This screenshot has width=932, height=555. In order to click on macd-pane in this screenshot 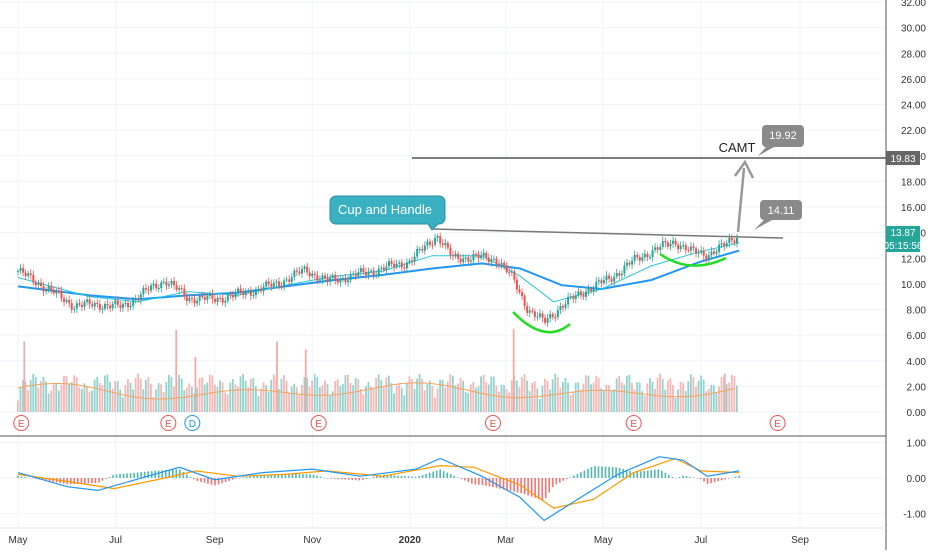, I will do `click(443, 482)`.